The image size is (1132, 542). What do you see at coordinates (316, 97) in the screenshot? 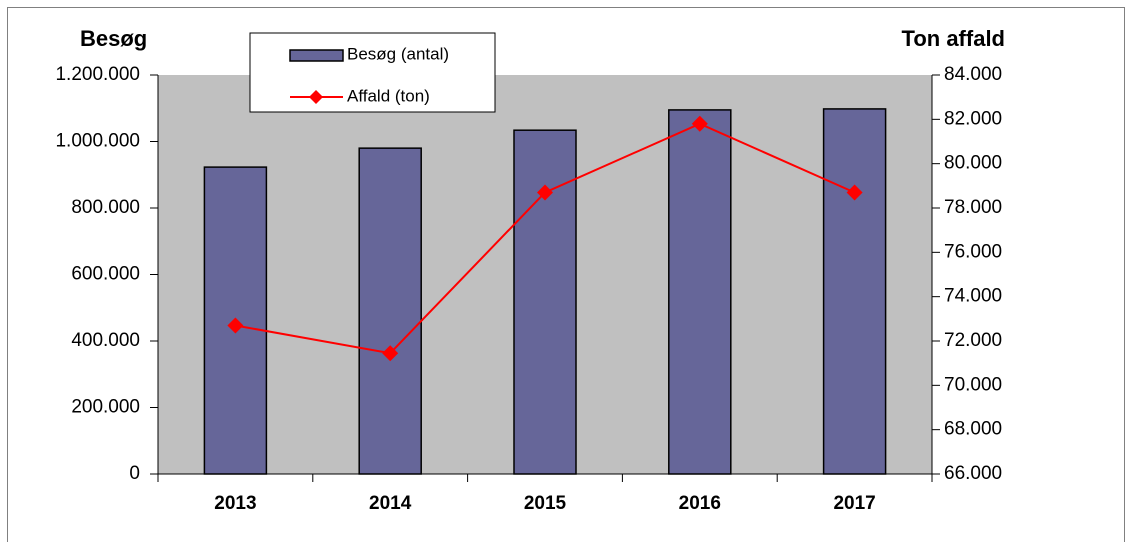
I see `legend-marker` at bounding box center [316, 97].